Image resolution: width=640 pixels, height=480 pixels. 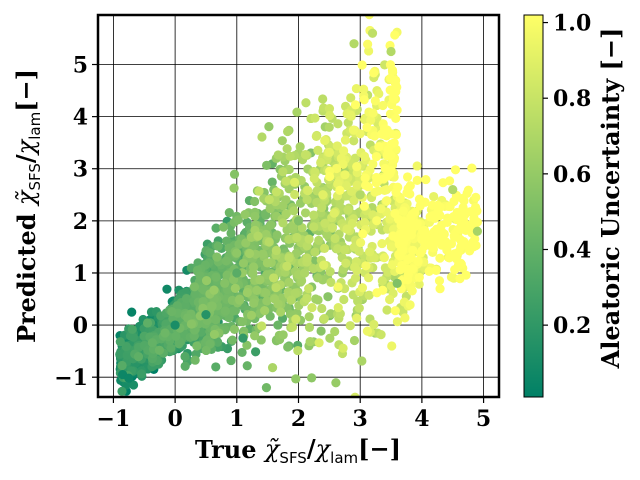 I want to click on x-ticks: −1 0 1 2 3 4 5, so click(x=294, y=414).